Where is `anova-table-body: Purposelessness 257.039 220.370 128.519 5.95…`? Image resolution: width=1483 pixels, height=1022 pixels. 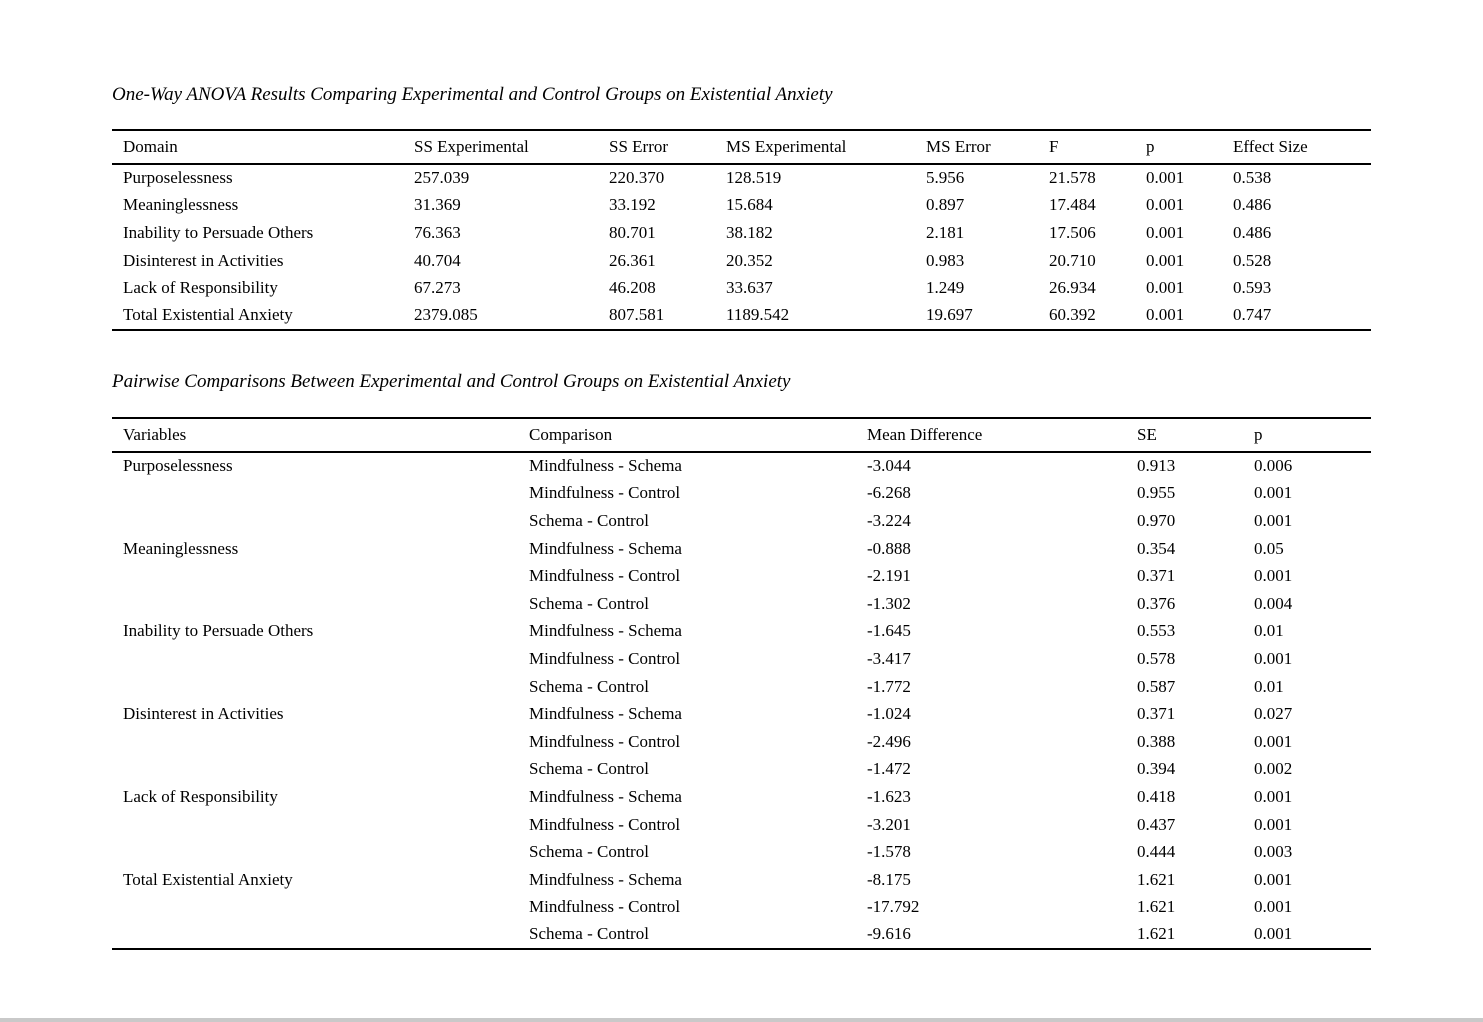 anova-table-body: Purposelessness 257.039 220.370 128.519 5.95… is located at coordinates (741, 247).